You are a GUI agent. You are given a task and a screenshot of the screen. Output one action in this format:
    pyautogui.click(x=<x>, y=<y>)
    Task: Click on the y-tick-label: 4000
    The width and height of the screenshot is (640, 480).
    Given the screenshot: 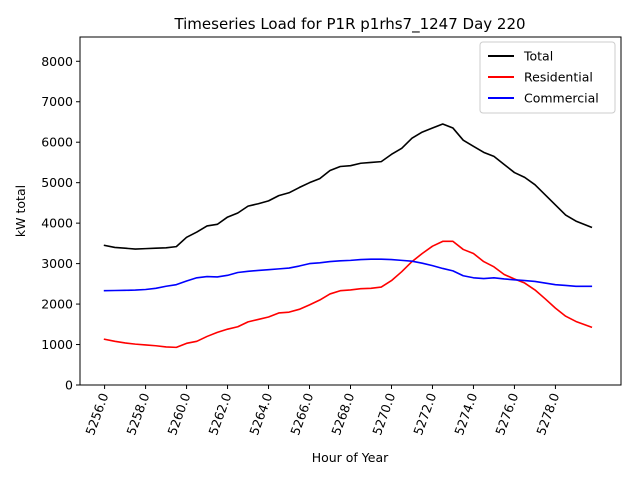 What is the action you would take?
    pyautogui.click(x=57, y=223)
    